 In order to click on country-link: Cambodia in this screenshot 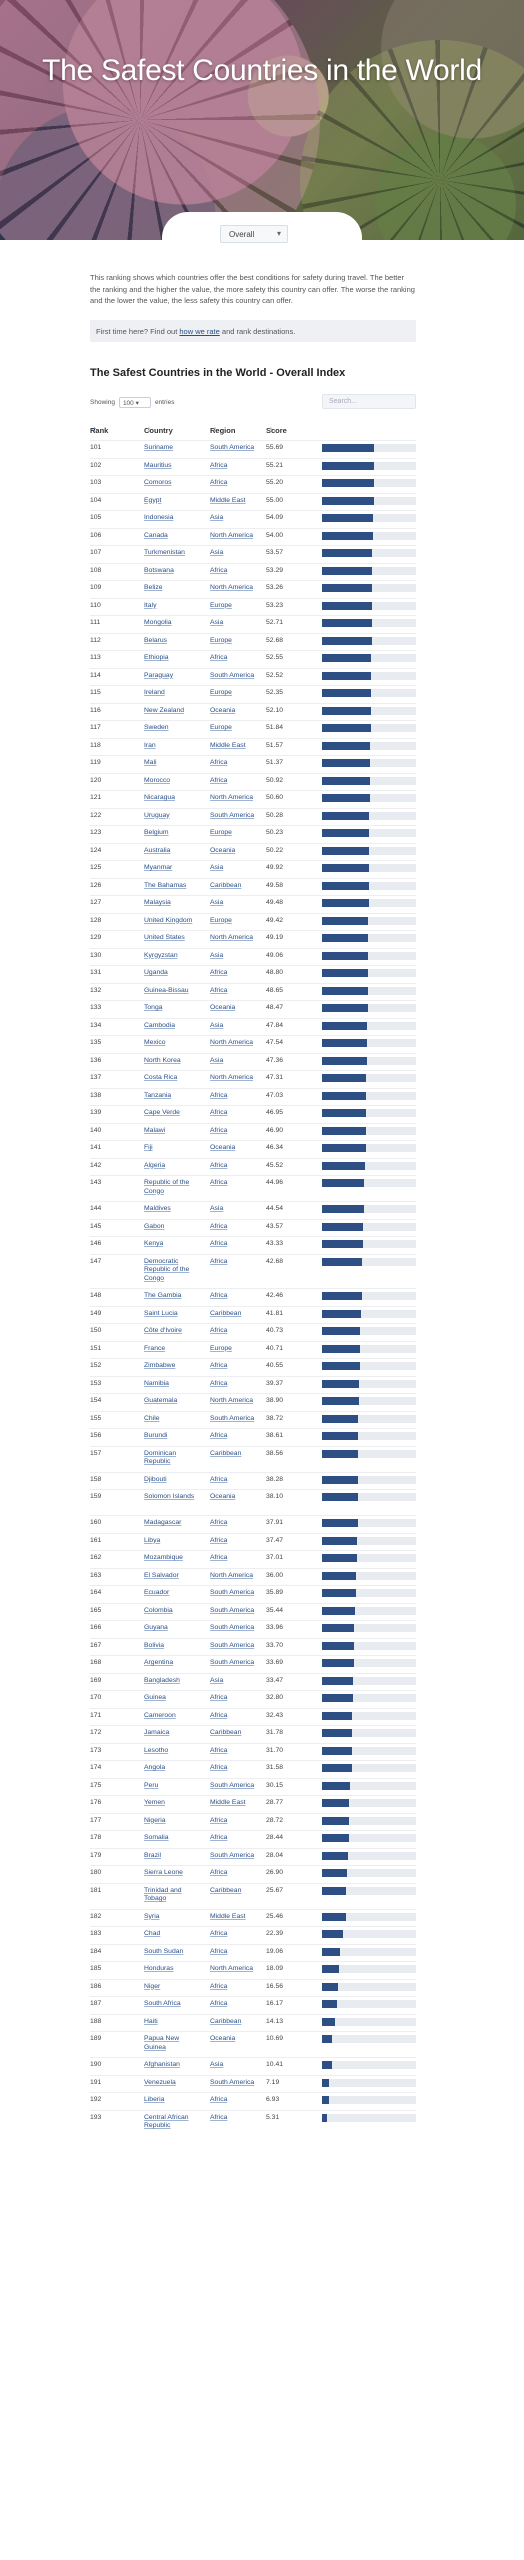, I will do `click(159, 1025)`.